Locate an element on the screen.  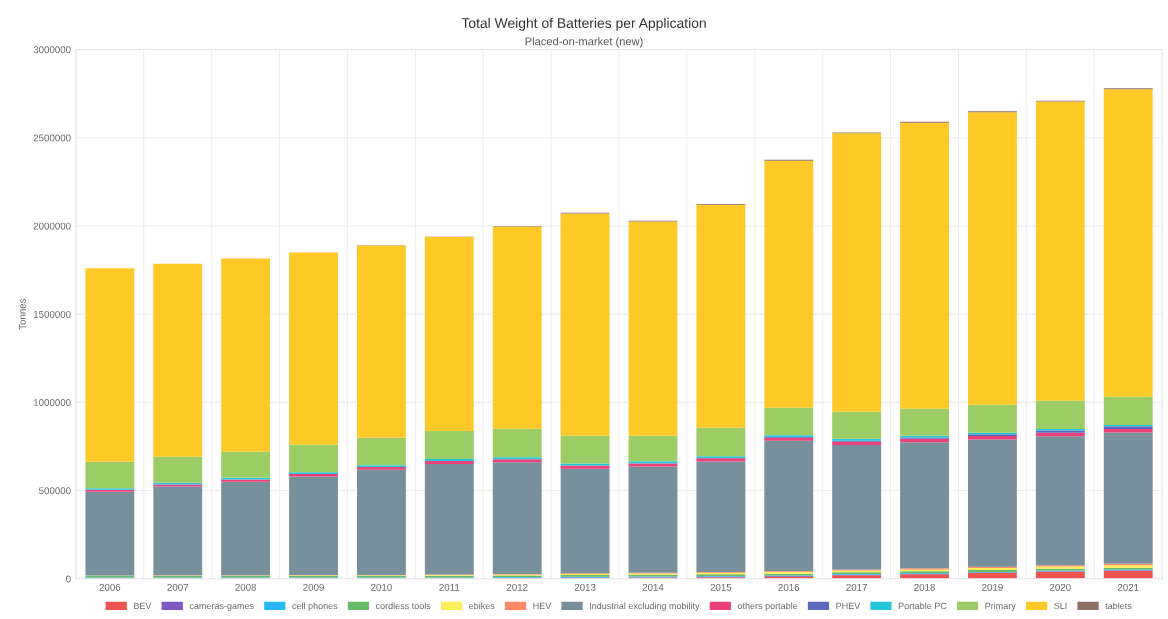
chart-subtitle: Placed-on-market (new) is located at coordinates (584, 42).